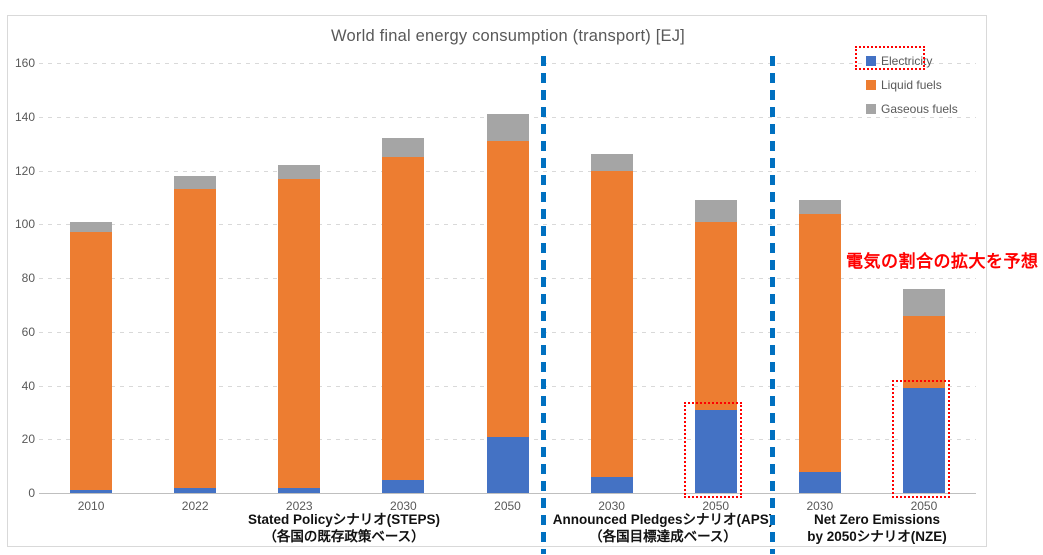 The width and height of the screenshot is (1043, 555). I want to click on group-label-nze-line2: by 2050シナリオ(NZE), so click(877, 536).